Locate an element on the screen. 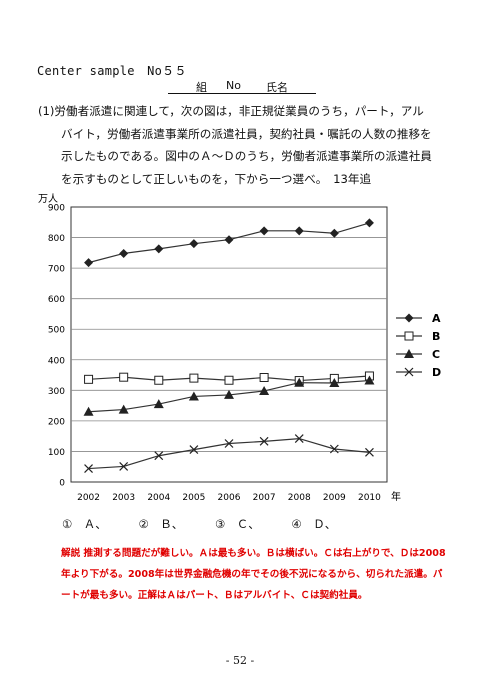  x-tick-label: 2005 is located at coordinates (193, 498).